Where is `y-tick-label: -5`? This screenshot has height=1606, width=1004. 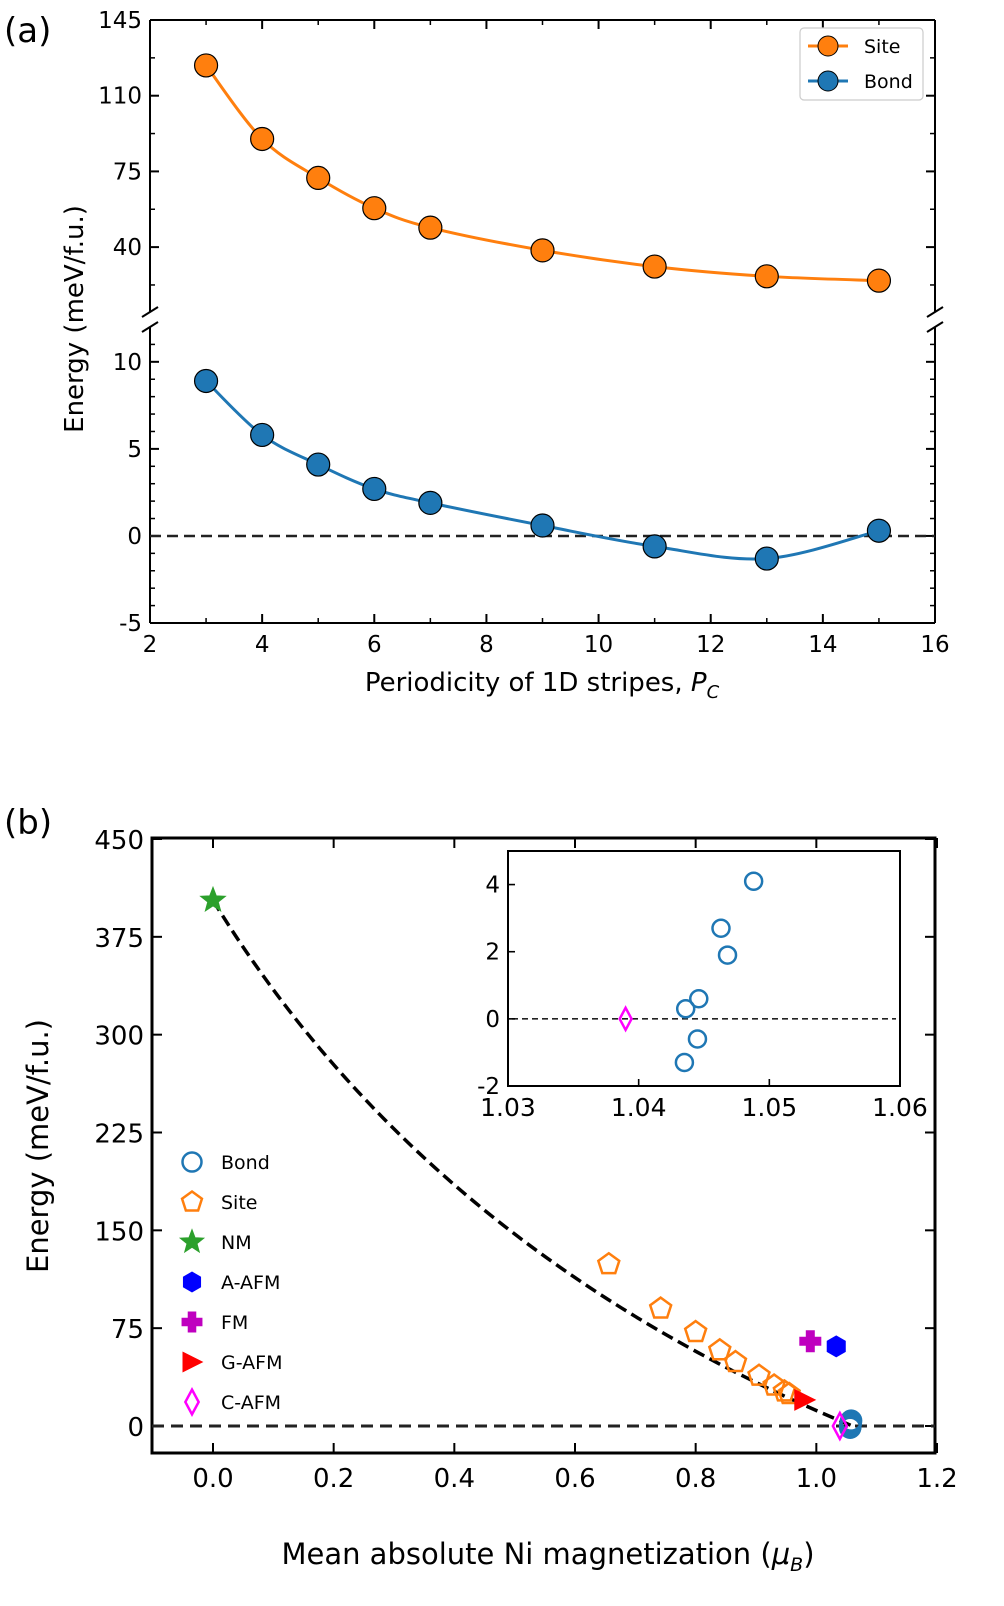
y-tick-label: -5 is located at coordinates (130, 624).